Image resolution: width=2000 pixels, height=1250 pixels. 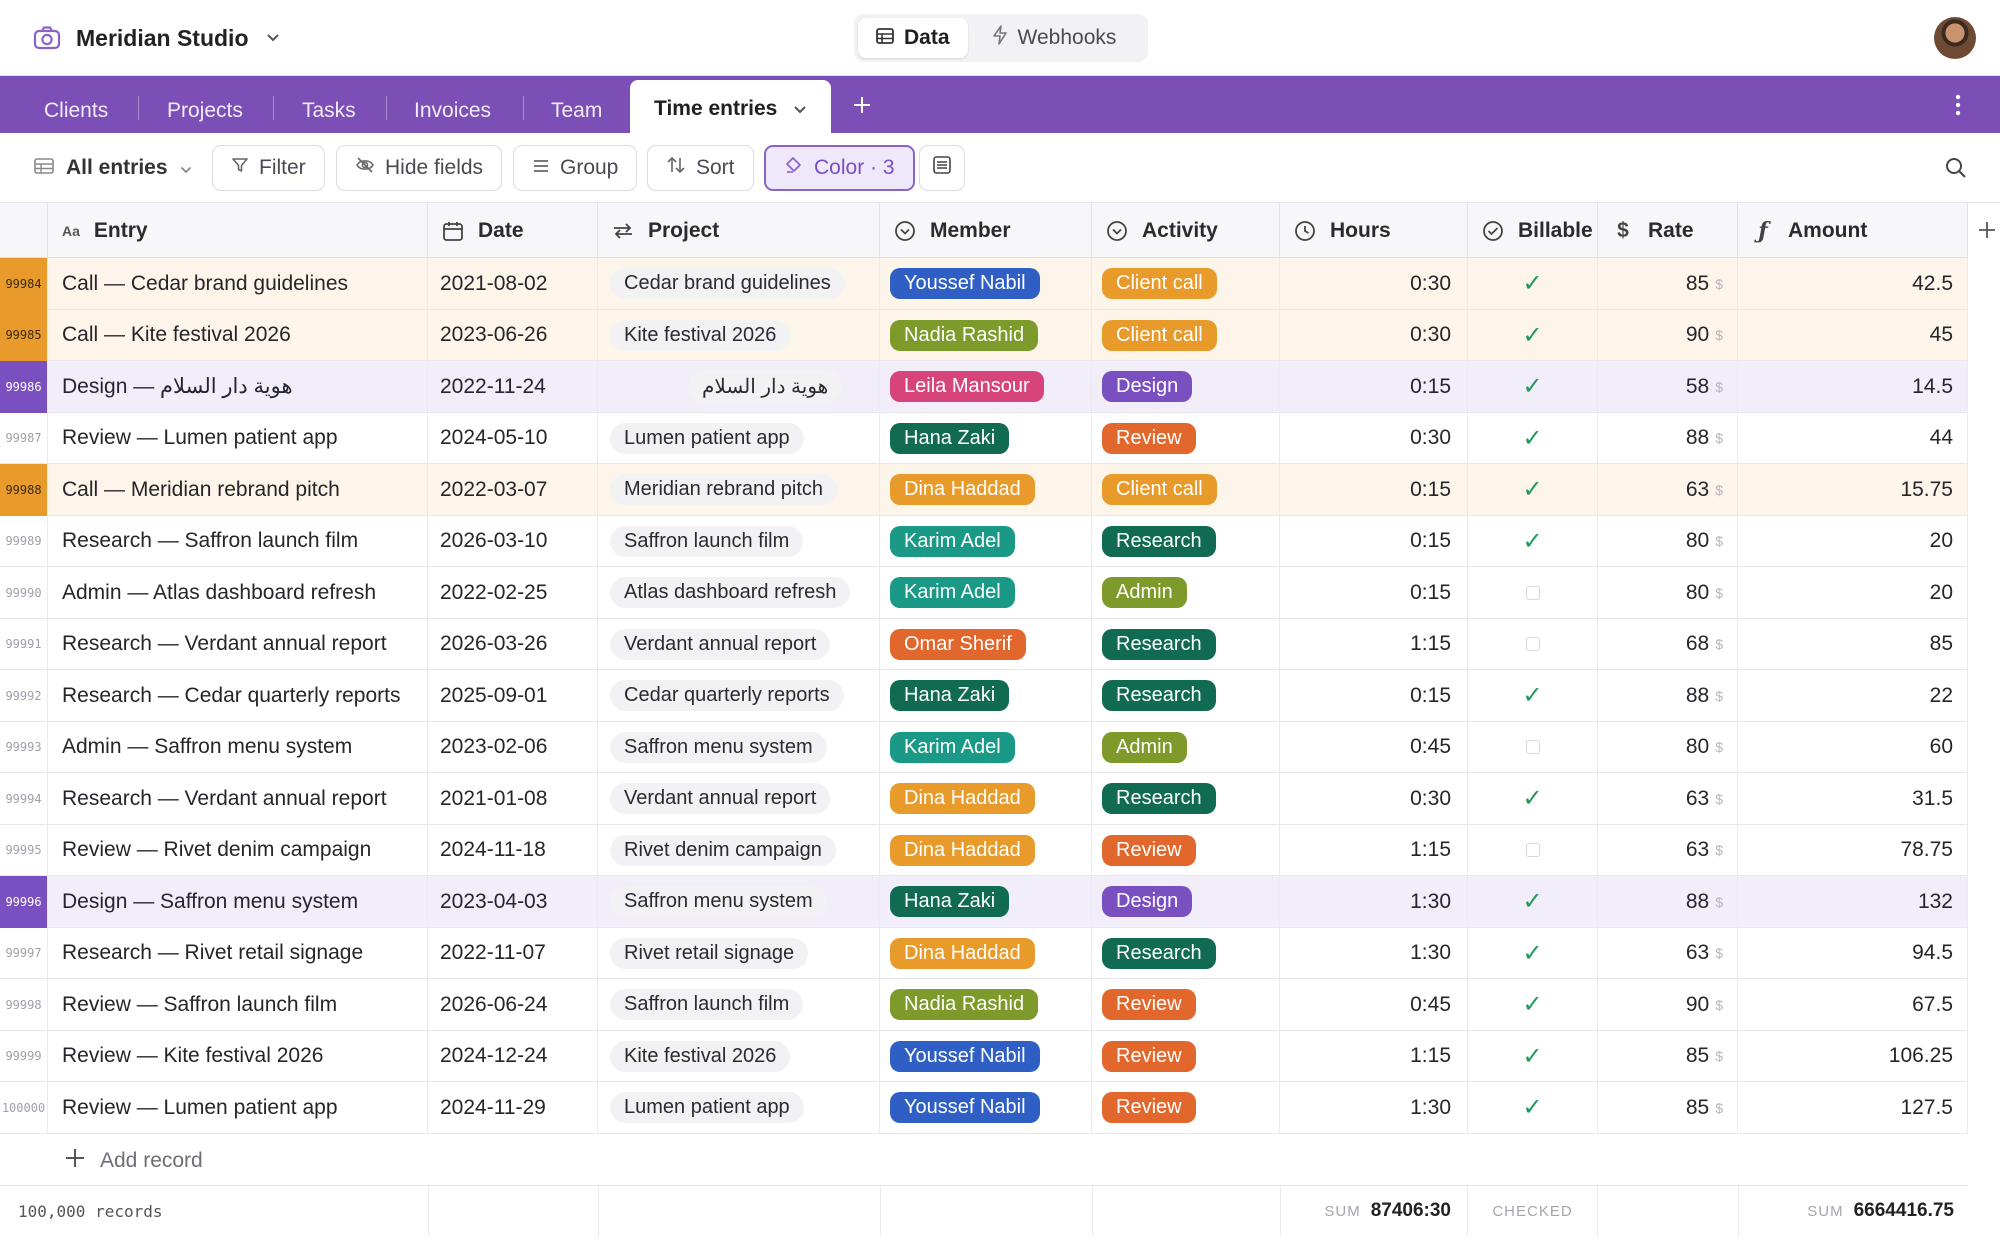 I want to click on empty-checkbox, so click(x=1532, y=747).